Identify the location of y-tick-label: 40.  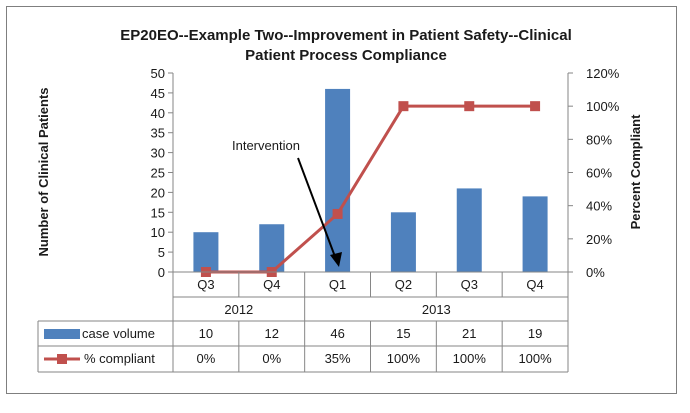
(158, 113).